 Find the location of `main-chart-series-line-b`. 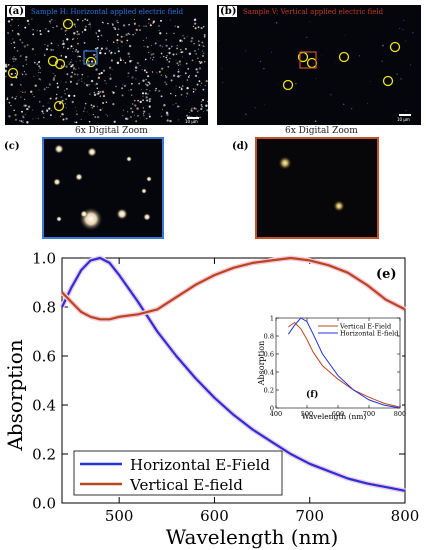

main-chart-series-line-b is located at coordinates (233, 288).